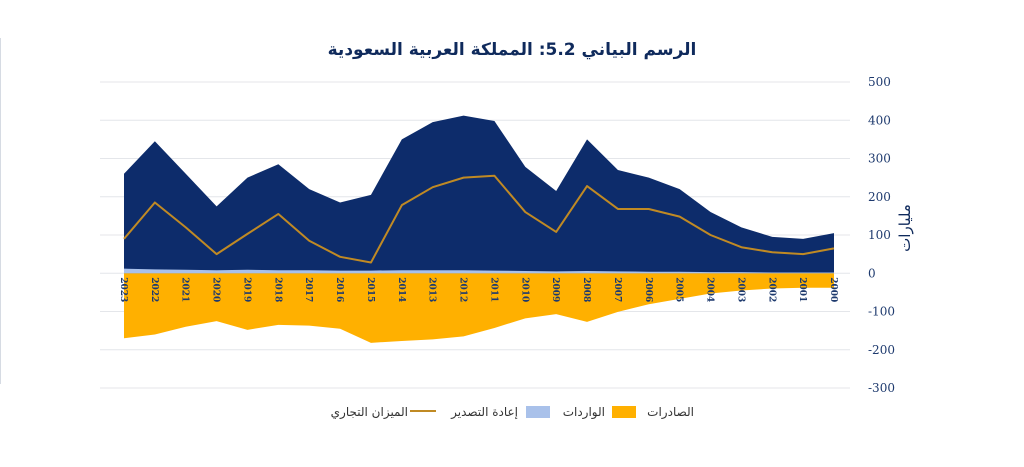 The height and width of the screenshot is (467, 1024). Describe the element at coordinates (463, 289) in the screenshot. I see `x-tick-label: 2012` at that location.